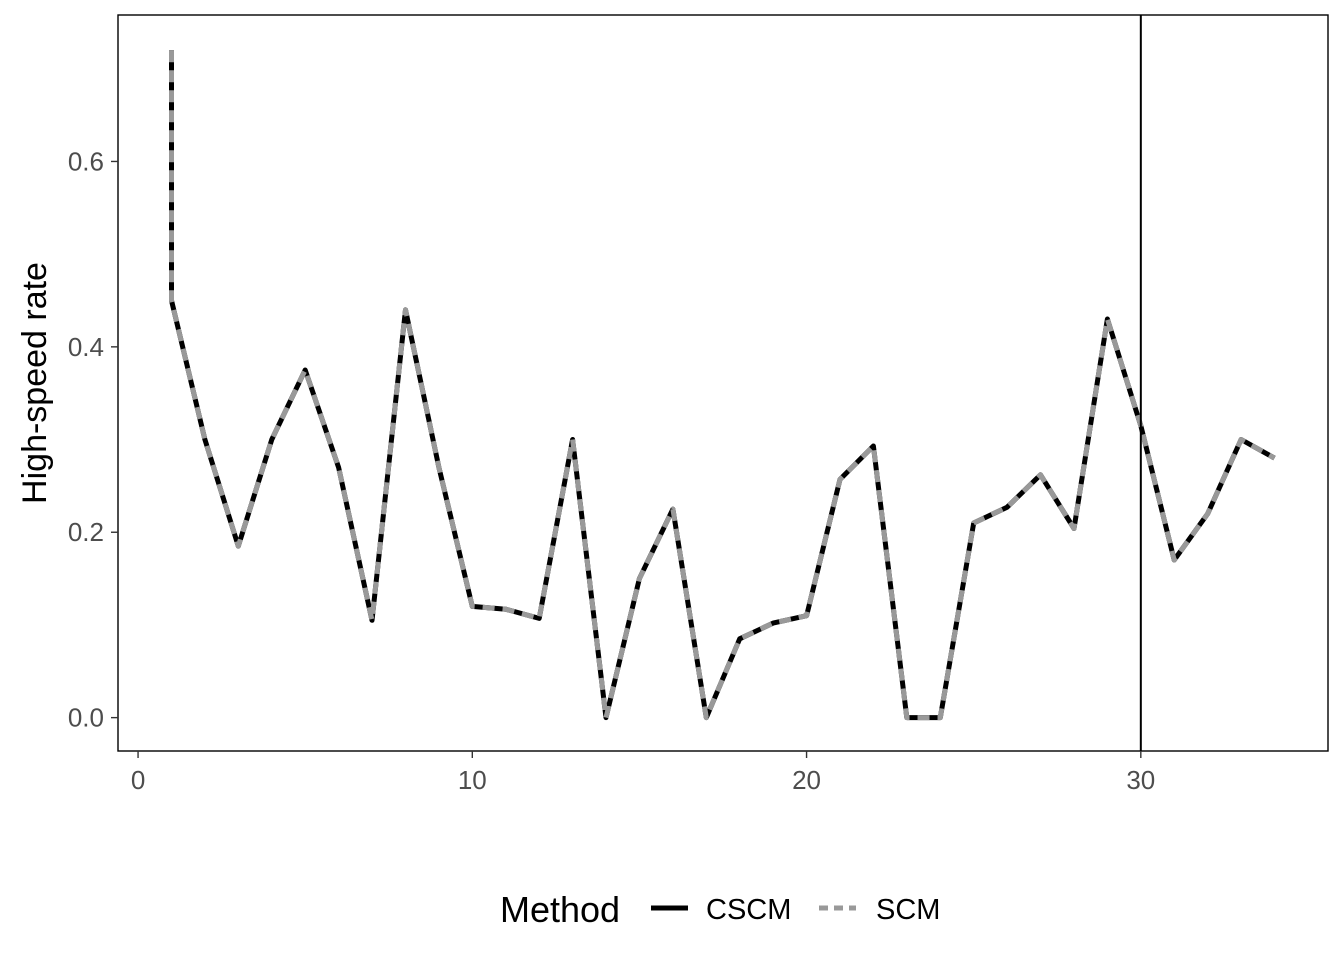  I want to click on x-tick-label: 0, so click(138, 780).